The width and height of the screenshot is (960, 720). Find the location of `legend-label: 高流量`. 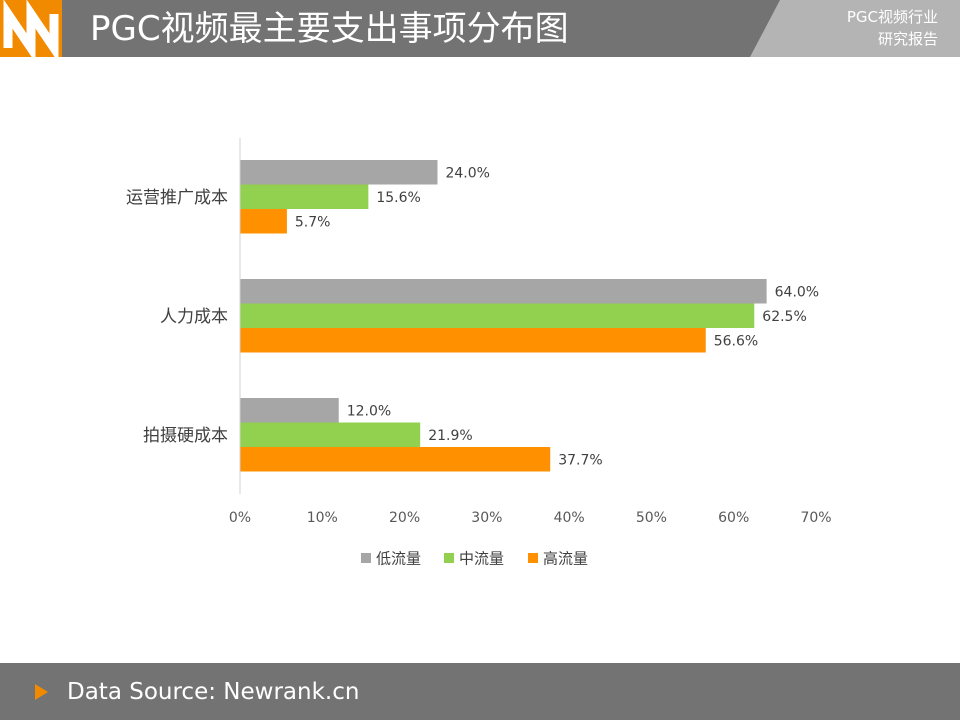

legend-label: 高流量 is located at coordinates (565, 559).